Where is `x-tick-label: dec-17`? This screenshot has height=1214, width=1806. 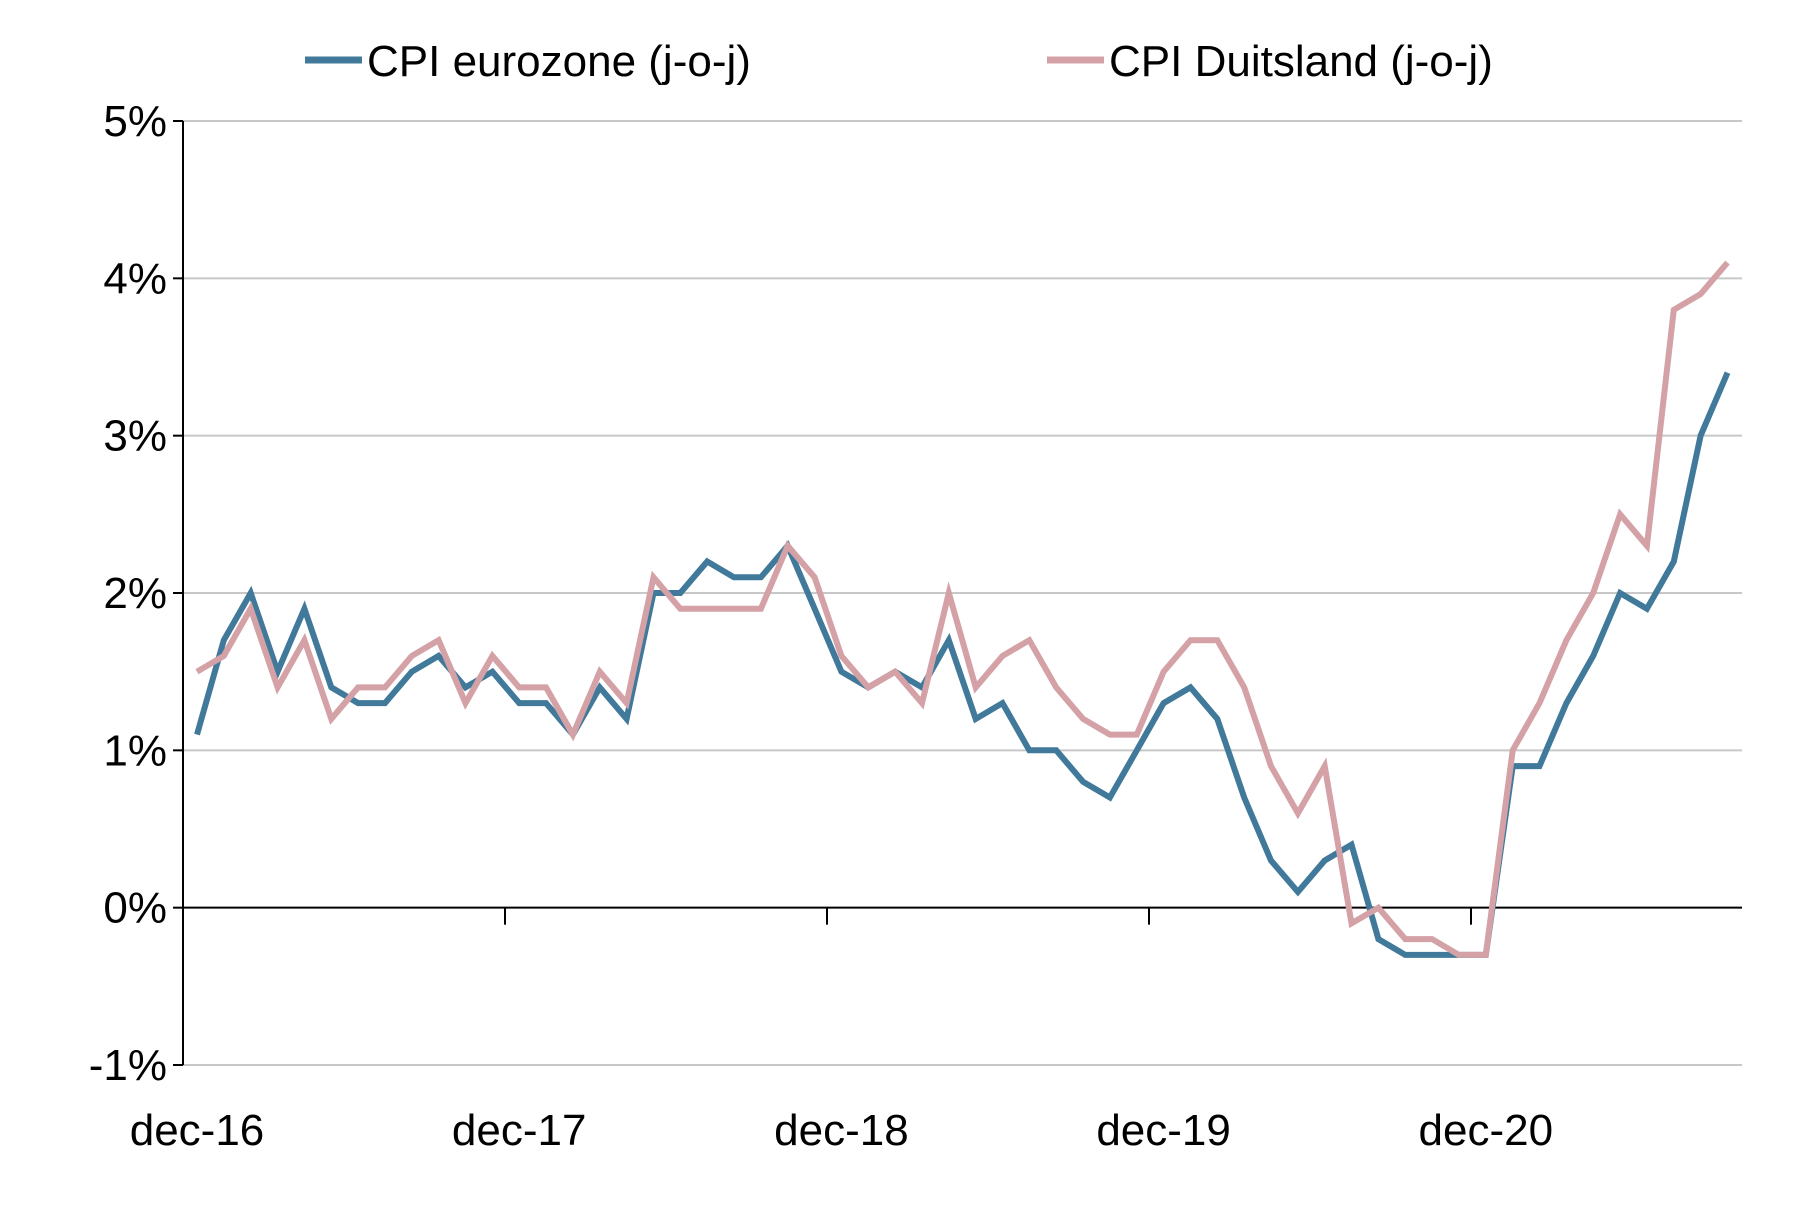
x-tick-label: dec-17 is located at coordinates (519, 1130).